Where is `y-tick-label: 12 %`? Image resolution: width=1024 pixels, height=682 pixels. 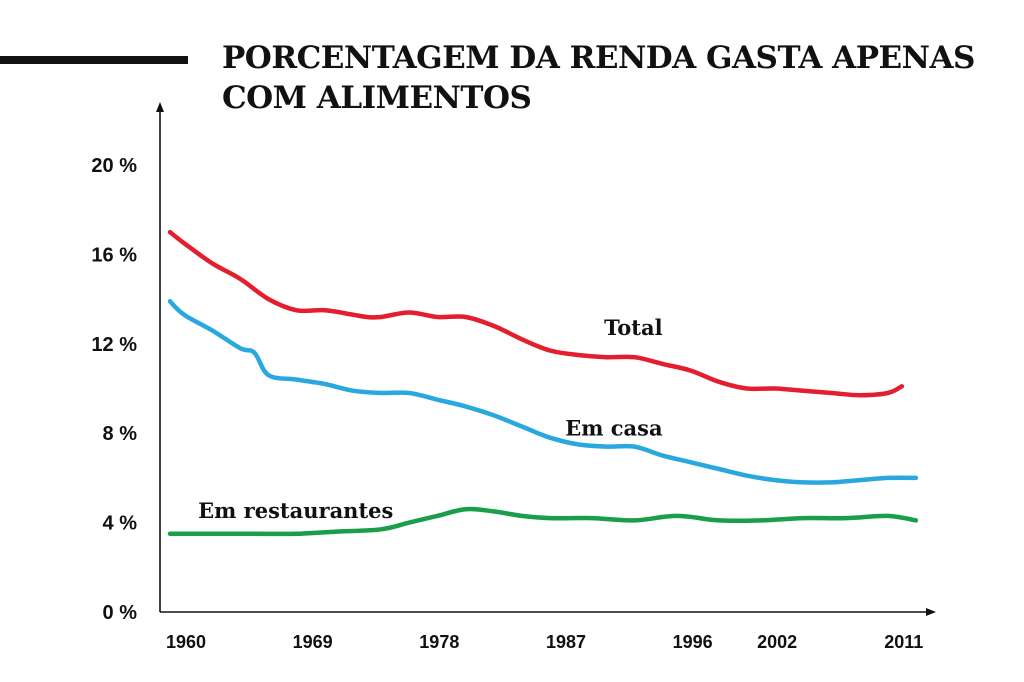
y-tick-label: 12 % is located at coordinates (114, 345).